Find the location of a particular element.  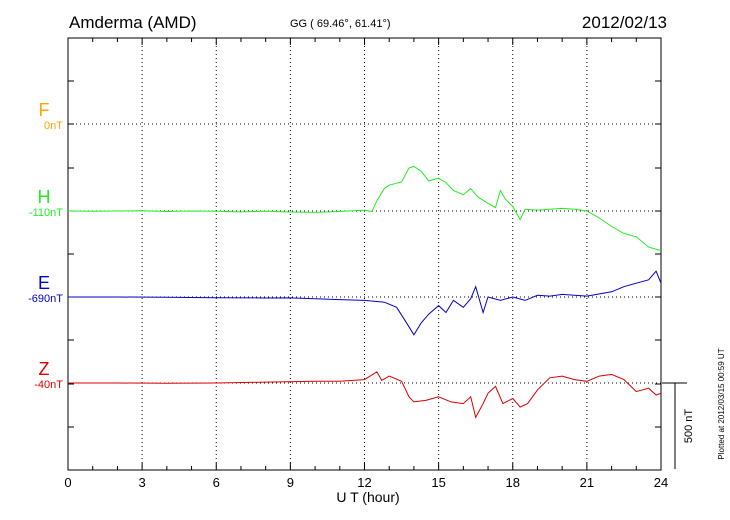

x-axis-label: U T (hour) is located at coordinates (367, 497).